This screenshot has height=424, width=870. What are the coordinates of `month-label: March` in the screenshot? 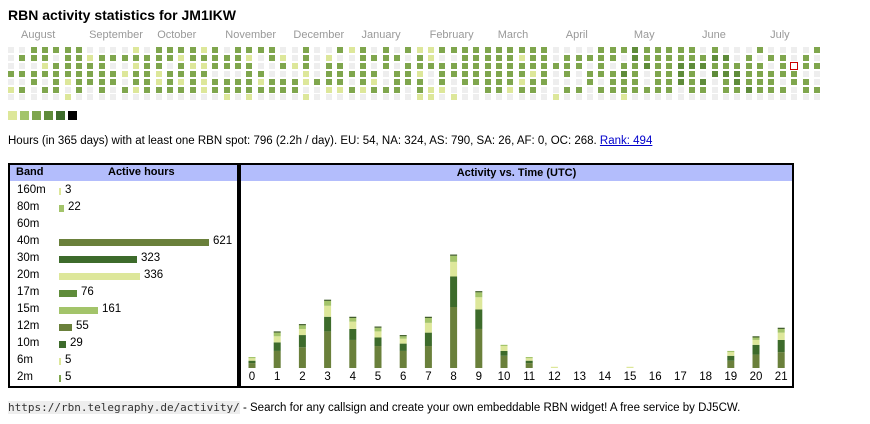 It's located at (513, 35).